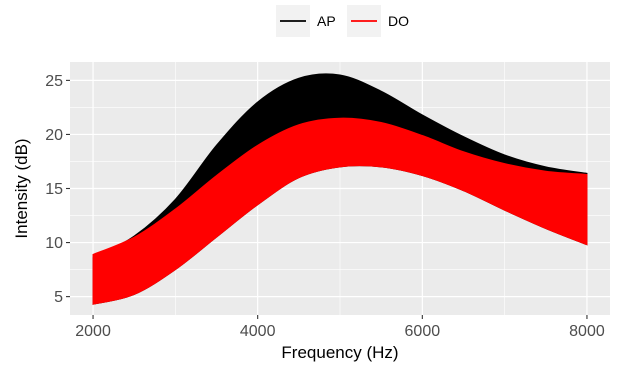 The width and height of the screenshot is (619, 365). Describe the element at coordinates (21, 188) in the screenshot. I see `y-axis-title: Intensity (dB)` at that location.